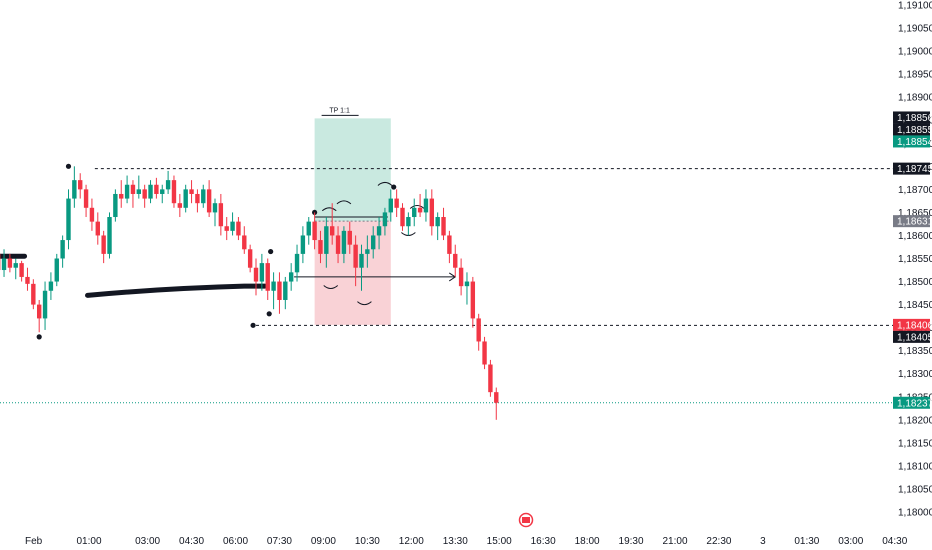 This screenshot has width=932, height=550. Describe the element at coordinates (915, 190) in the screenshot. I see `y-tick-label: 1,18700` at that location.